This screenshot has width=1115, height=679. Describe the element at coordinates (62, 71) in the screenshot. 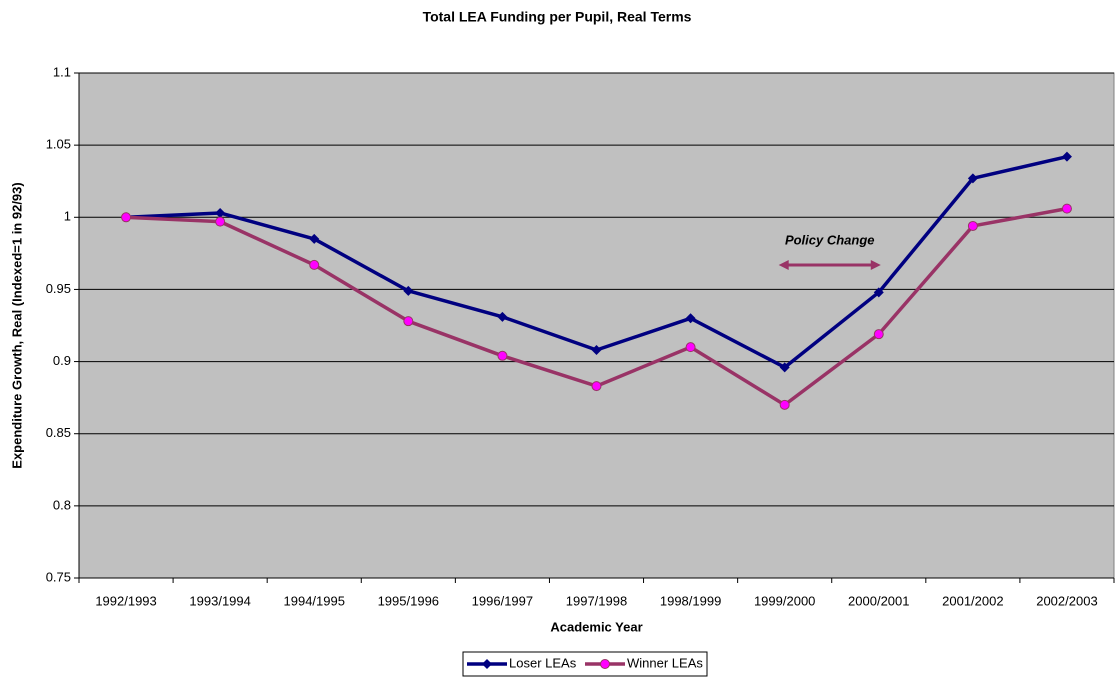

I see `y-tick-label: 1.1` at that location.